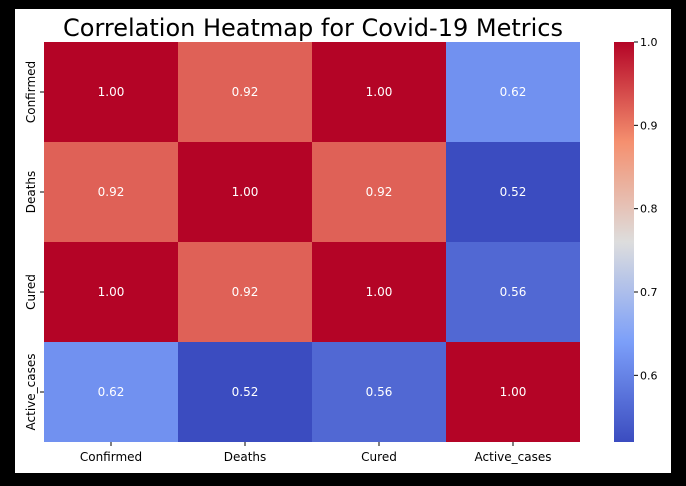 The image size is (686, 486). What do you see at coordinates (636, 239) in the screenshot?
I see `colorbar: 0.6 0.7 0.8 0.9 1.0` at bounding box center [636, 239].